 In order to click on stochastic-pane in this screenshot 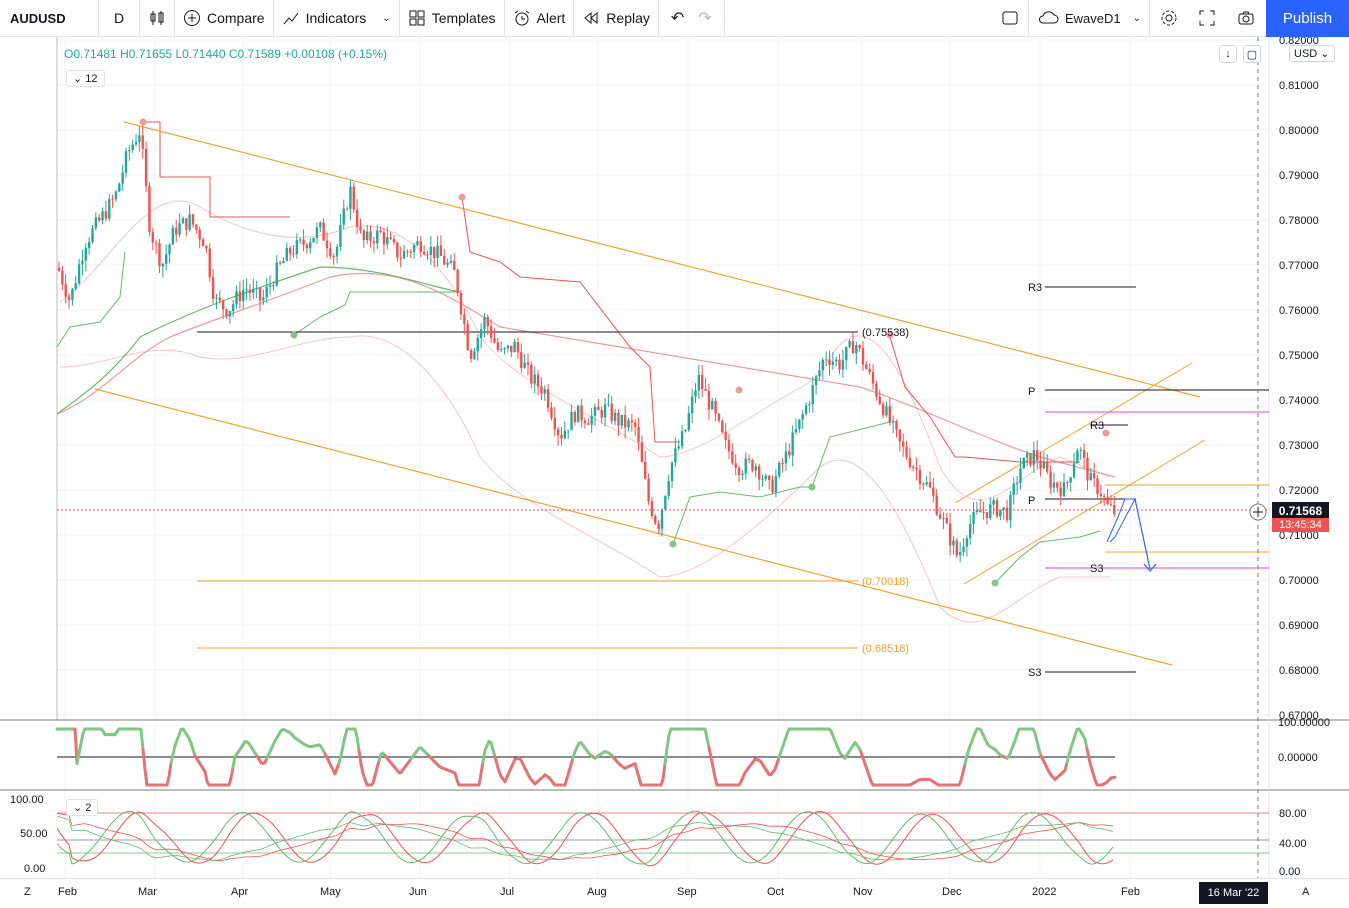, I will do `click(662, 838)`.